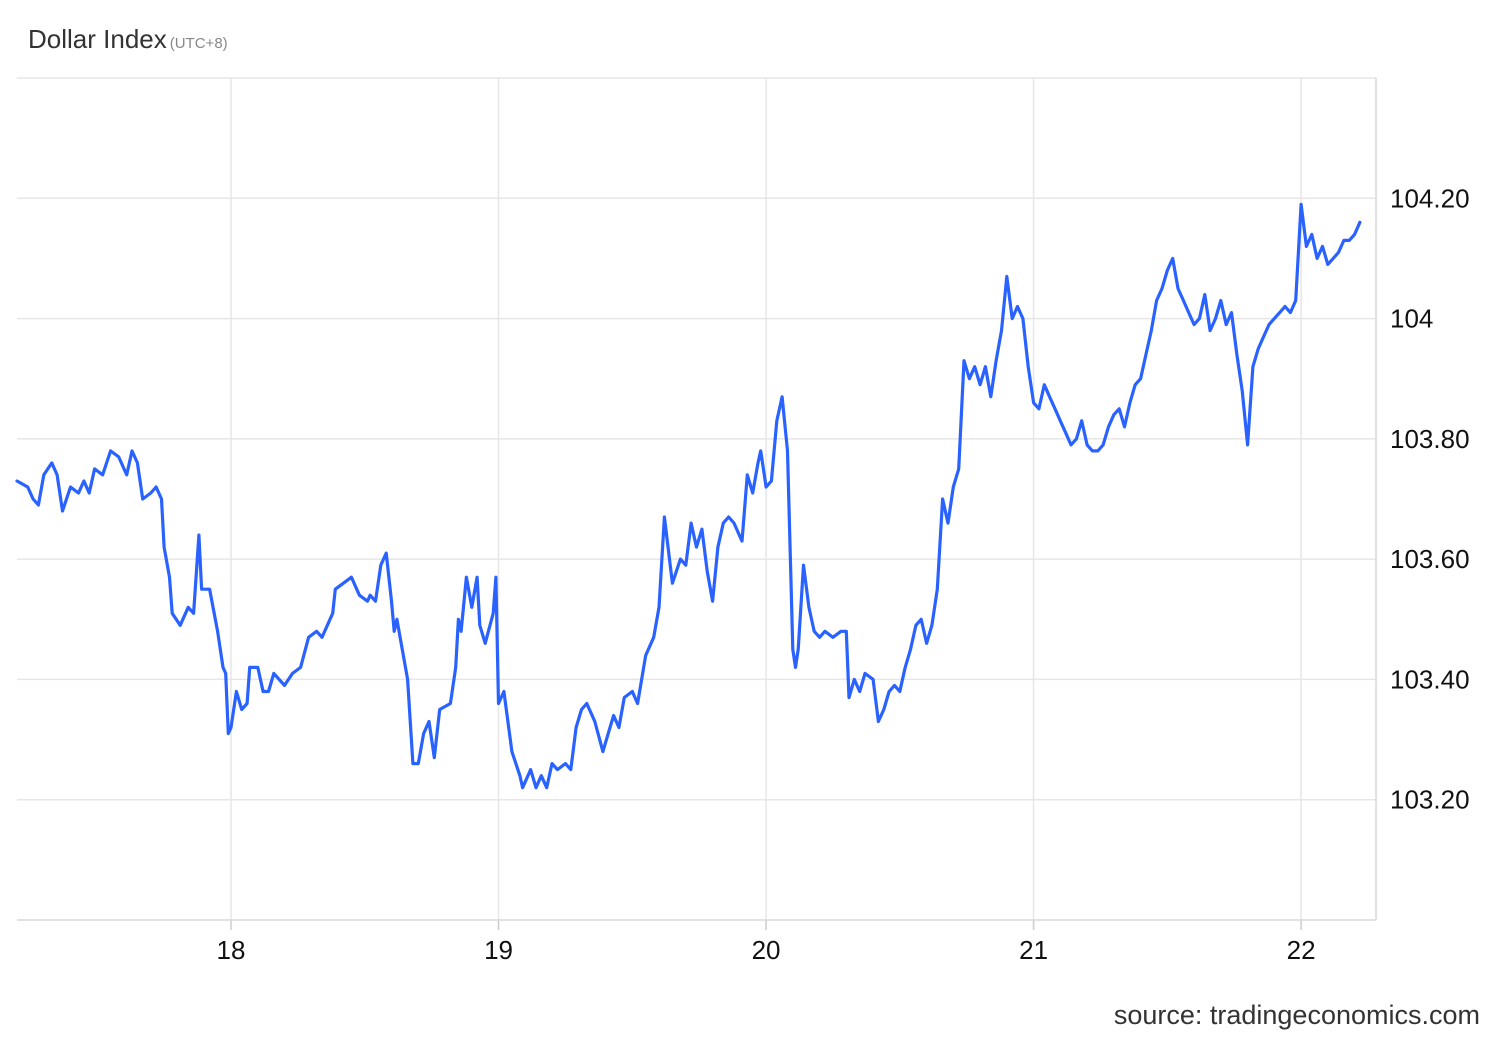 The width and height of the screenshot is (1500, 1040). What do you see at coordinates (766, 950) in the screenshot?
I see `x-tick-label: 20` at bounding box center [766, 950].